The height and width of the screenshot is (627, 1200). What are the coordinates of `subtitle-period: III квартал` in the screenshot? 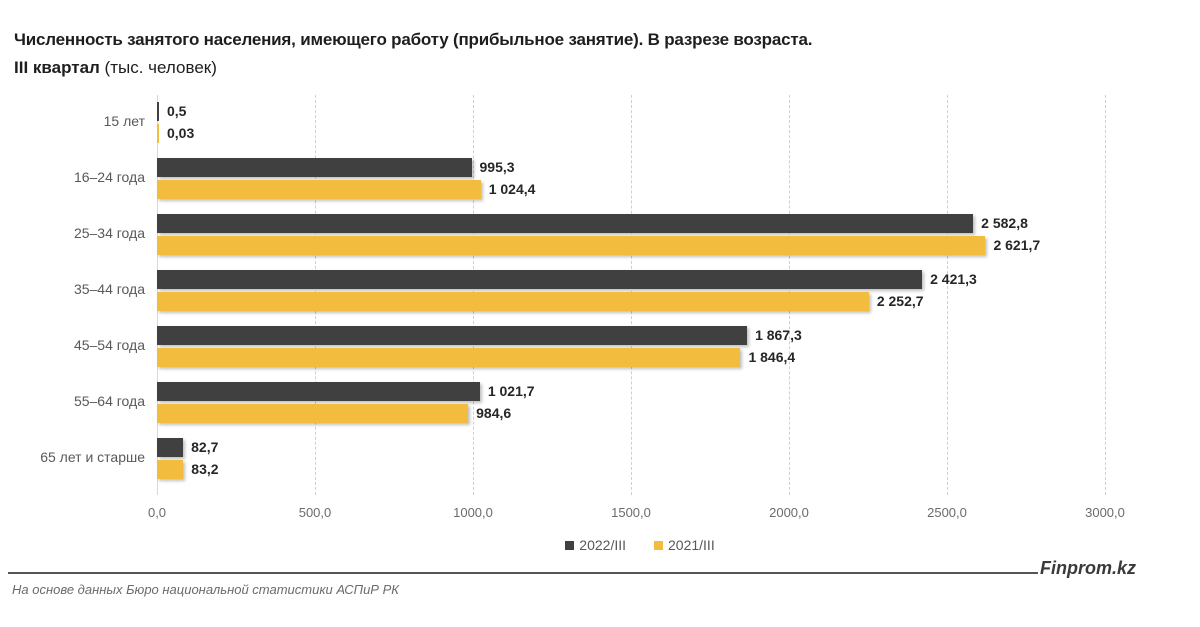 It's located at (57, 67).